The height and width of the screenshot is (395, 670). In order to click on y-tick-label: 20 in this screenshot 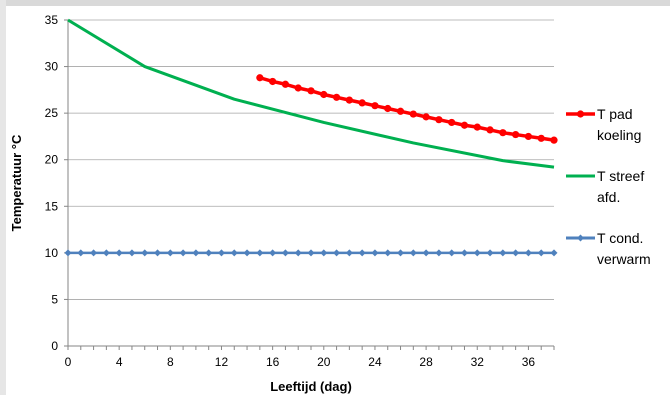, I will do `click(52, 160)`.